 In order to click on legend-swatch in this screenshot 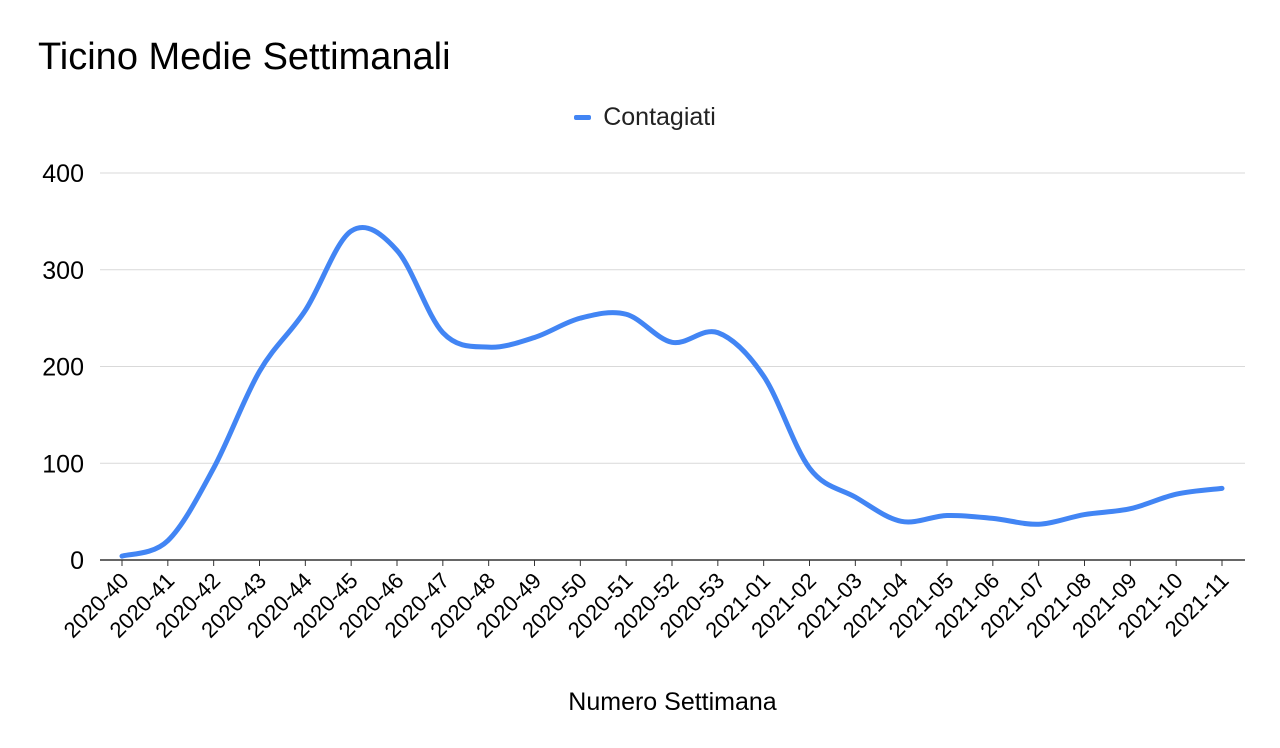, I will do `click(583, 117)`.